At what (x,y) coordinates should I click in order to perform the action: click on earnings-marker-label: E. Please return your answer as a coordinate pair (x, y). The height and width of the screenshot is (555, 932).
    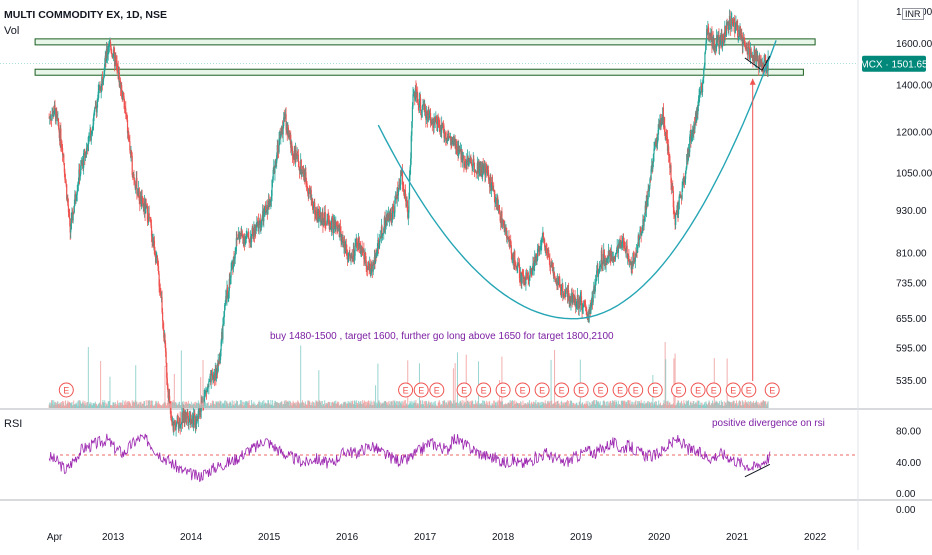
    Looking at the image, I should click on (406, 391).